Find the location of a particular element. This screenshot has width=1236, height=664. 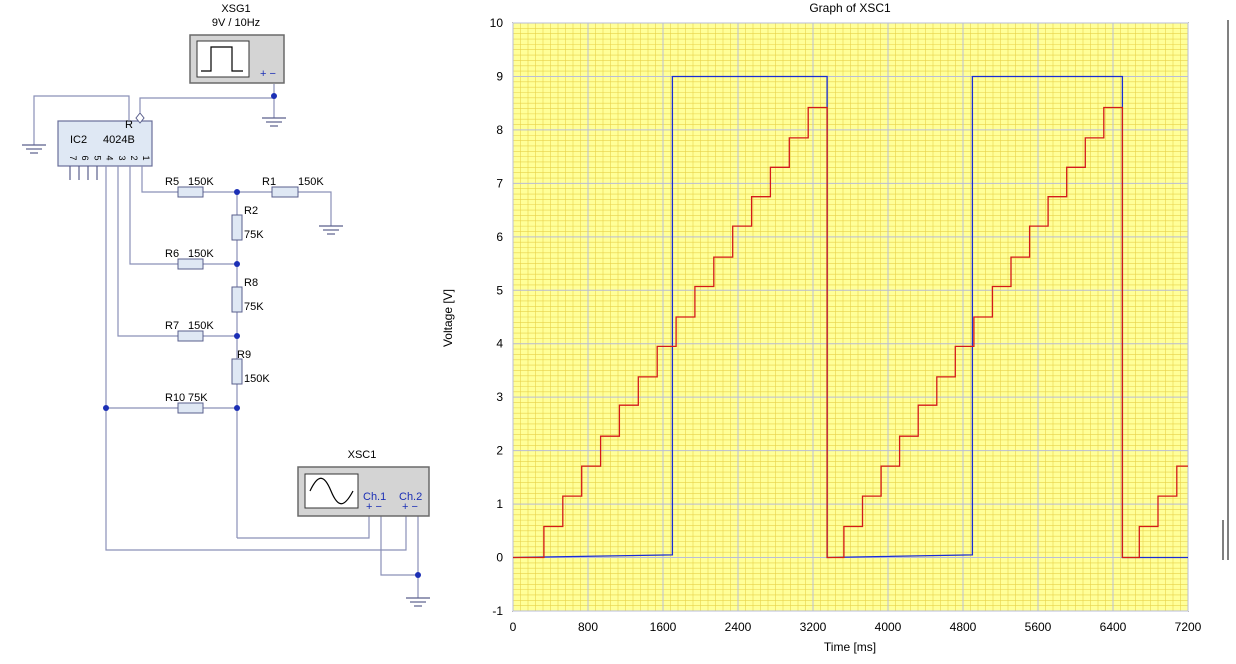

ch1-terminals: + − is located at coordinates (374, 507).